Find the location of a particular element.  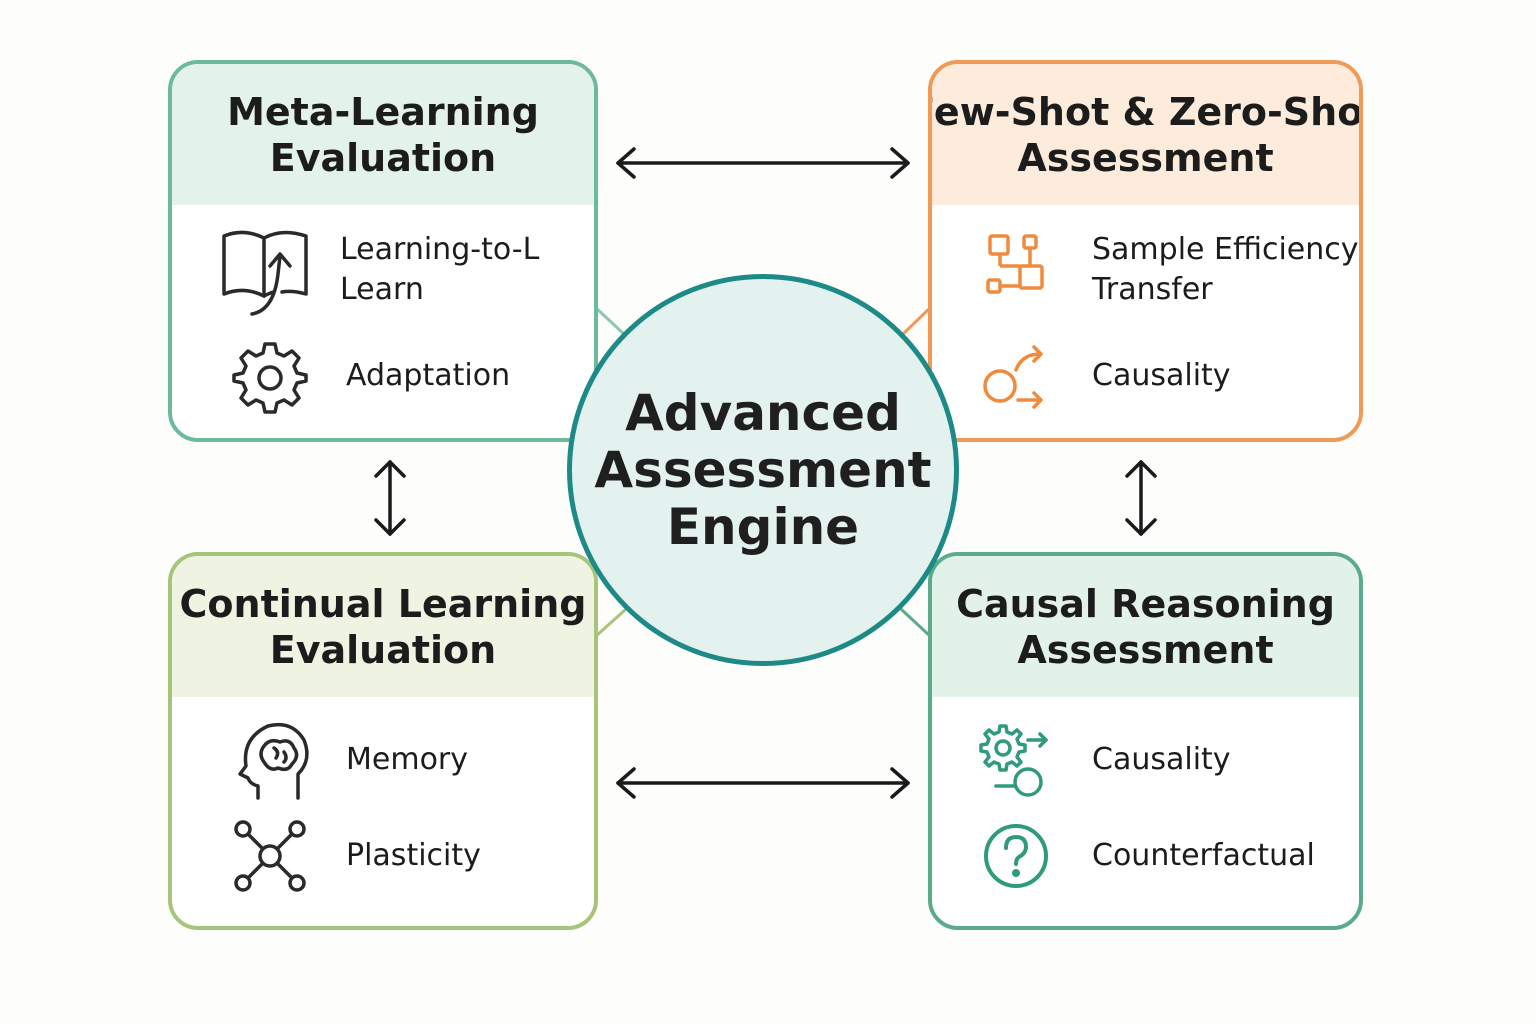

item-label-line: Transfer is located at coordinates (1152, 289).